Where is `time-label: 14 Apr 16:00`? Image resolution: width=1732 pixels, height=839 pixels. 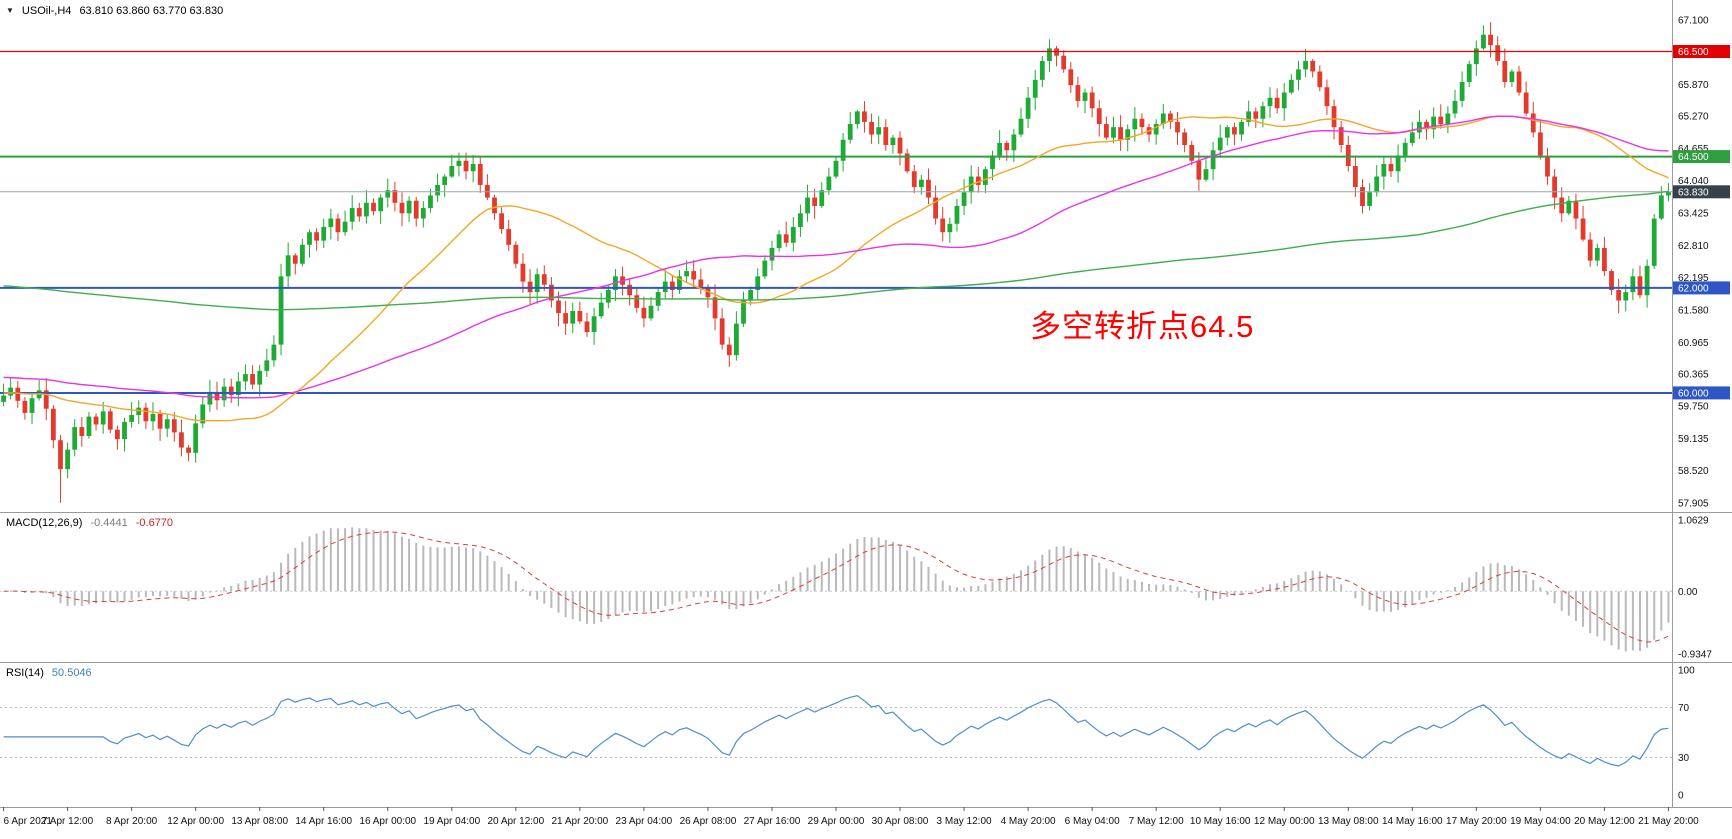
time-label: 14 Apr 16:00 is located at coordinates (323, 821).